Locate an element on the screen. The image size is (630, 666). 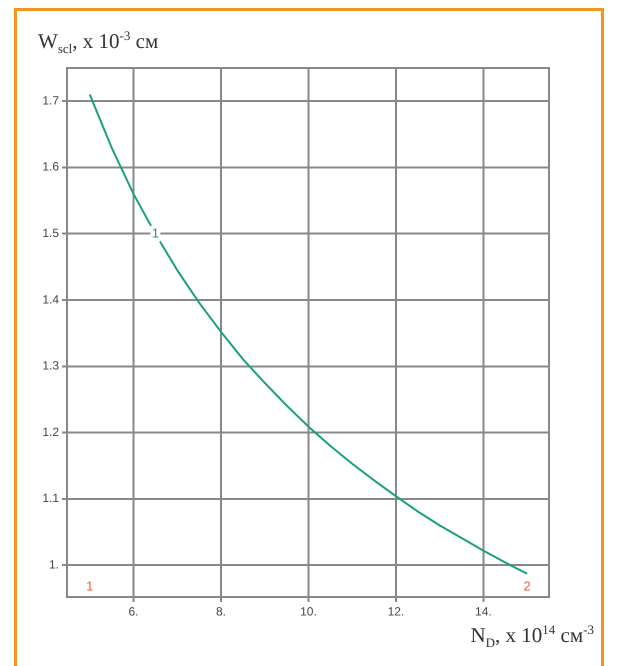
y-tick-label: 1.5 is located at coordinates (51, 233).